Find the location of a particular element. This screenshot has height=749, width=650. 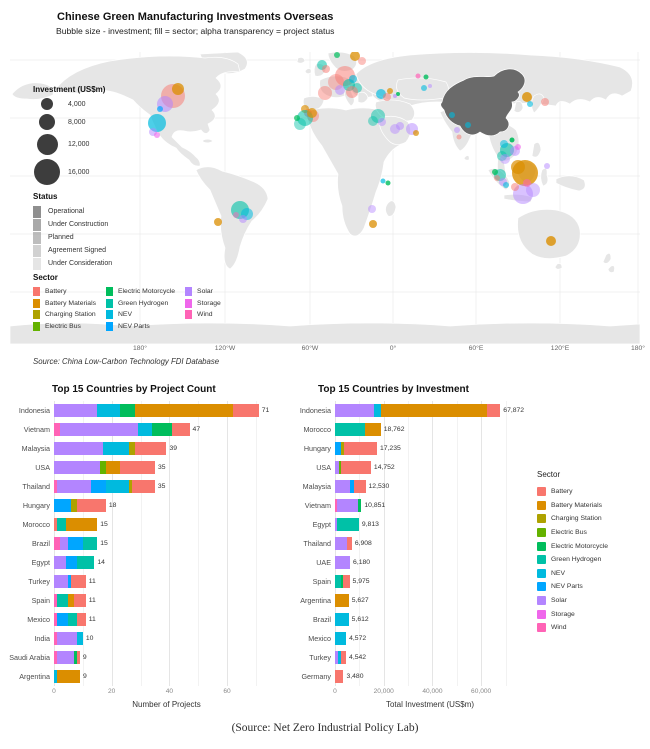

status-label: Agreement Signed is located at coordinates (77, 250).